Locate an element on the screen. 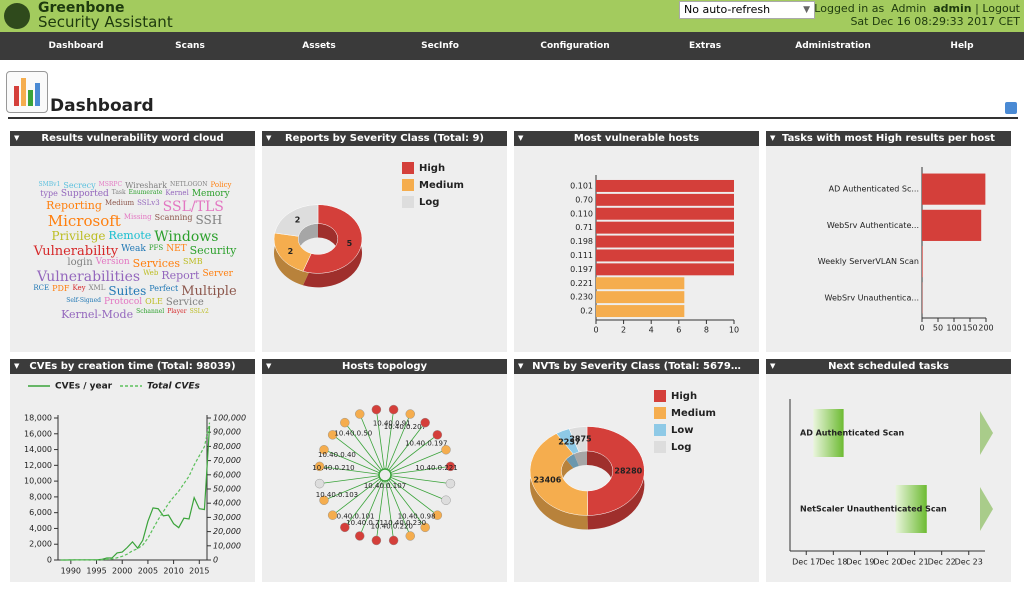 This screenshot has height=596, width=1024. refresh-text: No auto-refresh is located at coordinates (727, 9).